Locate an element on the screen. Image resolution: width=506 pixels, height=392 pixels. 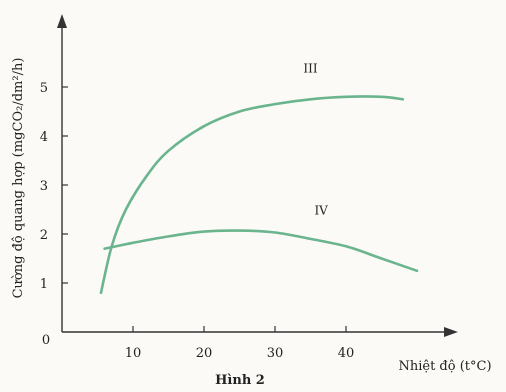
series-label-iii: III is located at coordinates (310, 68).